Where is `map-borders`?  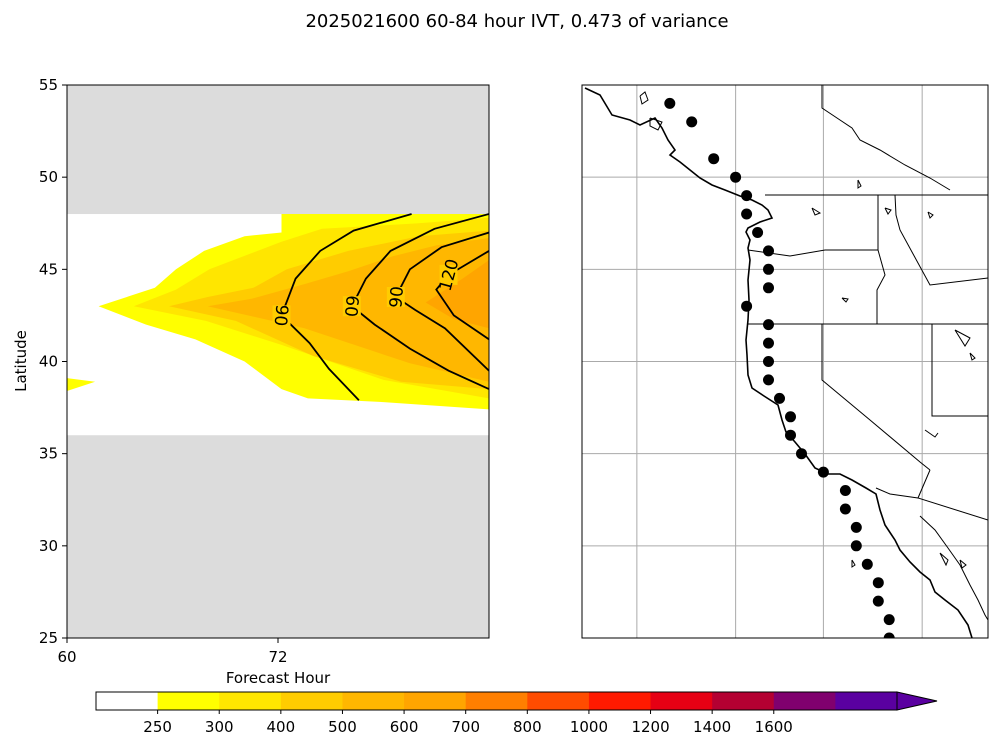 map-borders is located at coordinates (867, 303).